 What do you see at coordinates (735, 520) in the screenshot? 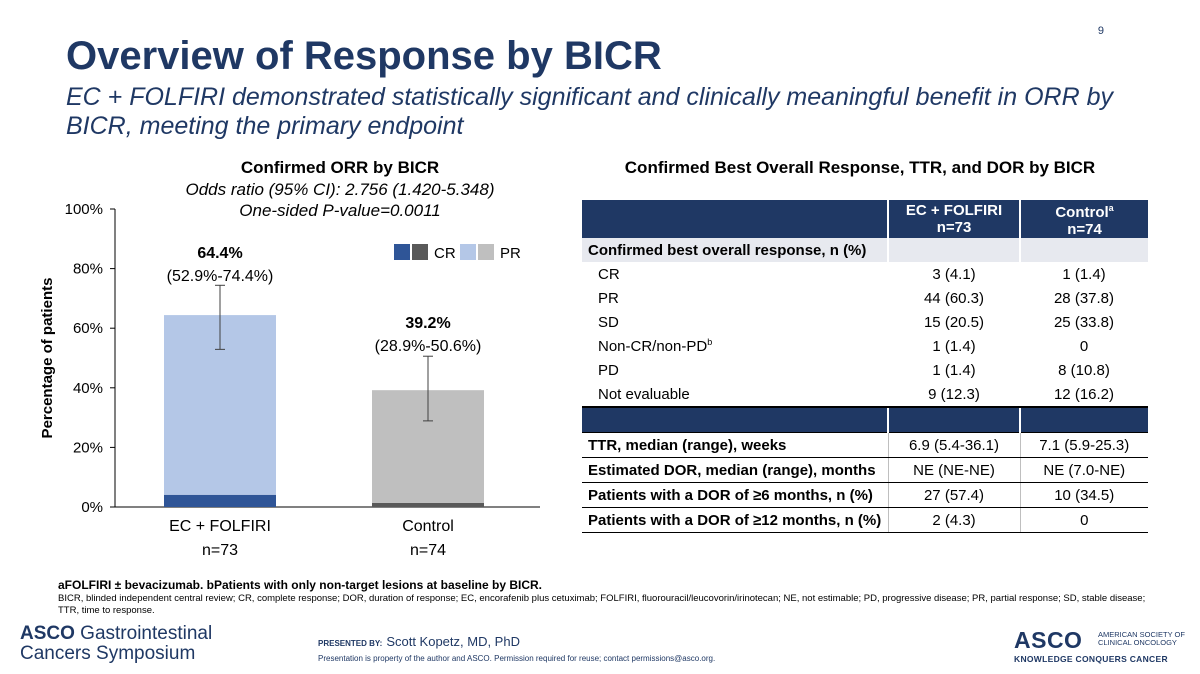
I see `row-label: Patients with a DOR of ≥12 months, n (%)` at bounding box center [735, 520].